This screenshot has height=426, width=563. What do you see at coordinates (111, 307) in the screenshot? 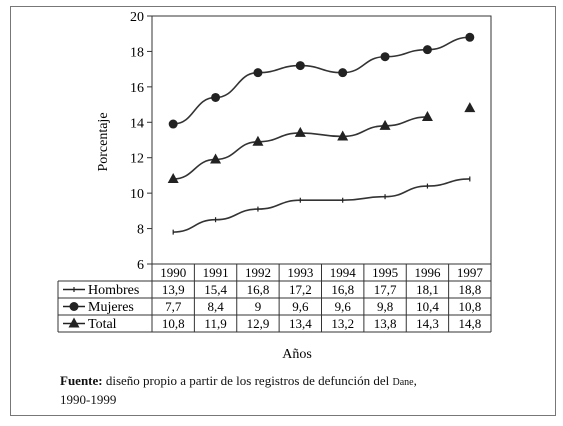
I see `legend-label-mujeres: Mujeres` at bounding box center [111, 307].